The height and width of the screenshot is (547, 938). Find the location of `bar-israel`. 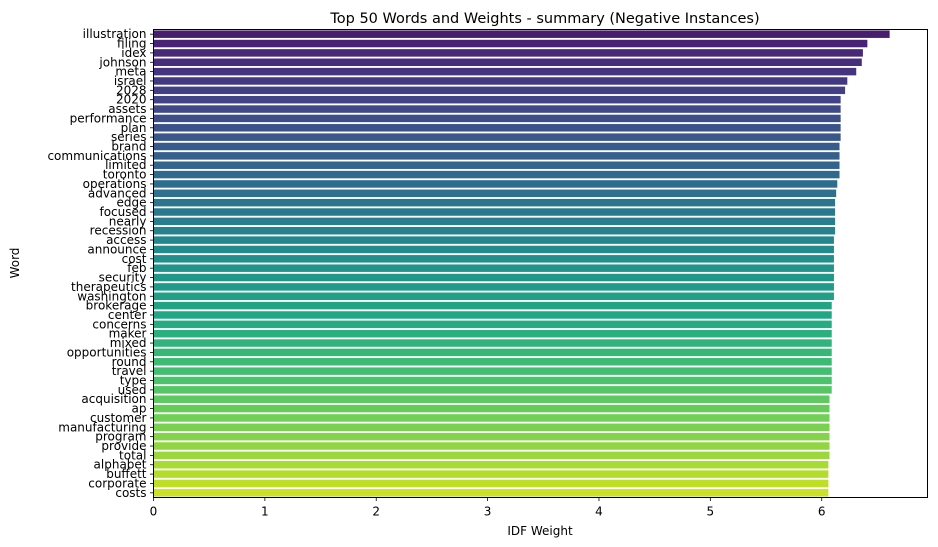

bar-israel is located at coordinates (500, 81).